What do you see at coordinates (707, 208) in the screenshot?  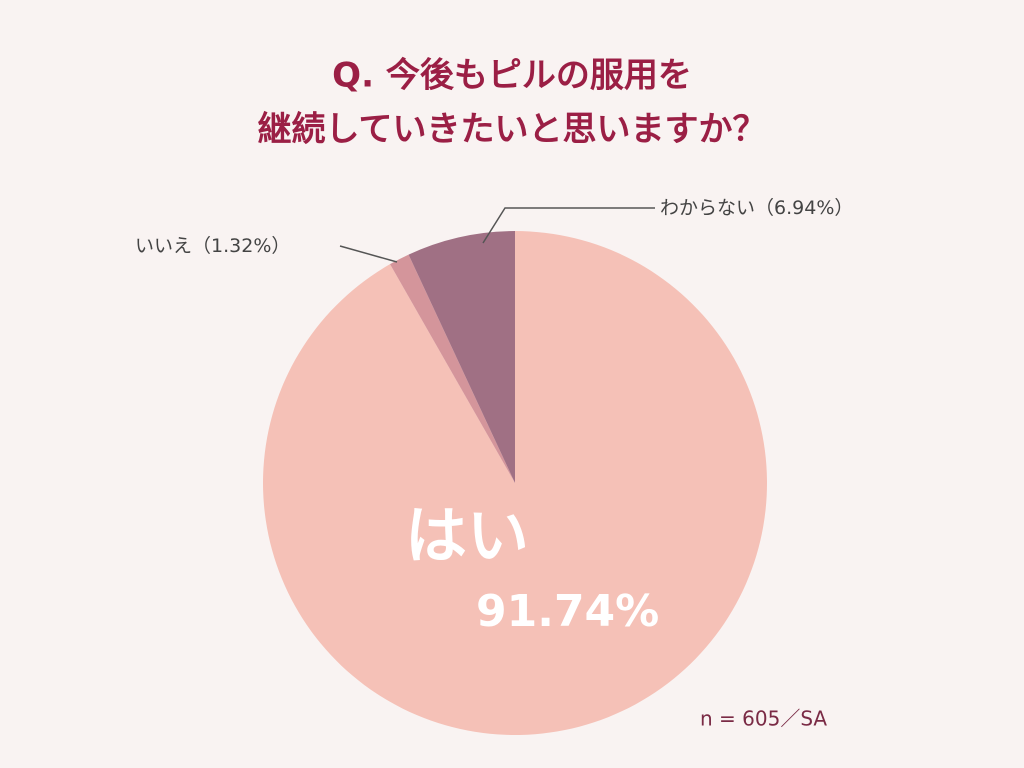 I see `category-label: わからない` at bounding box center [707, 208].